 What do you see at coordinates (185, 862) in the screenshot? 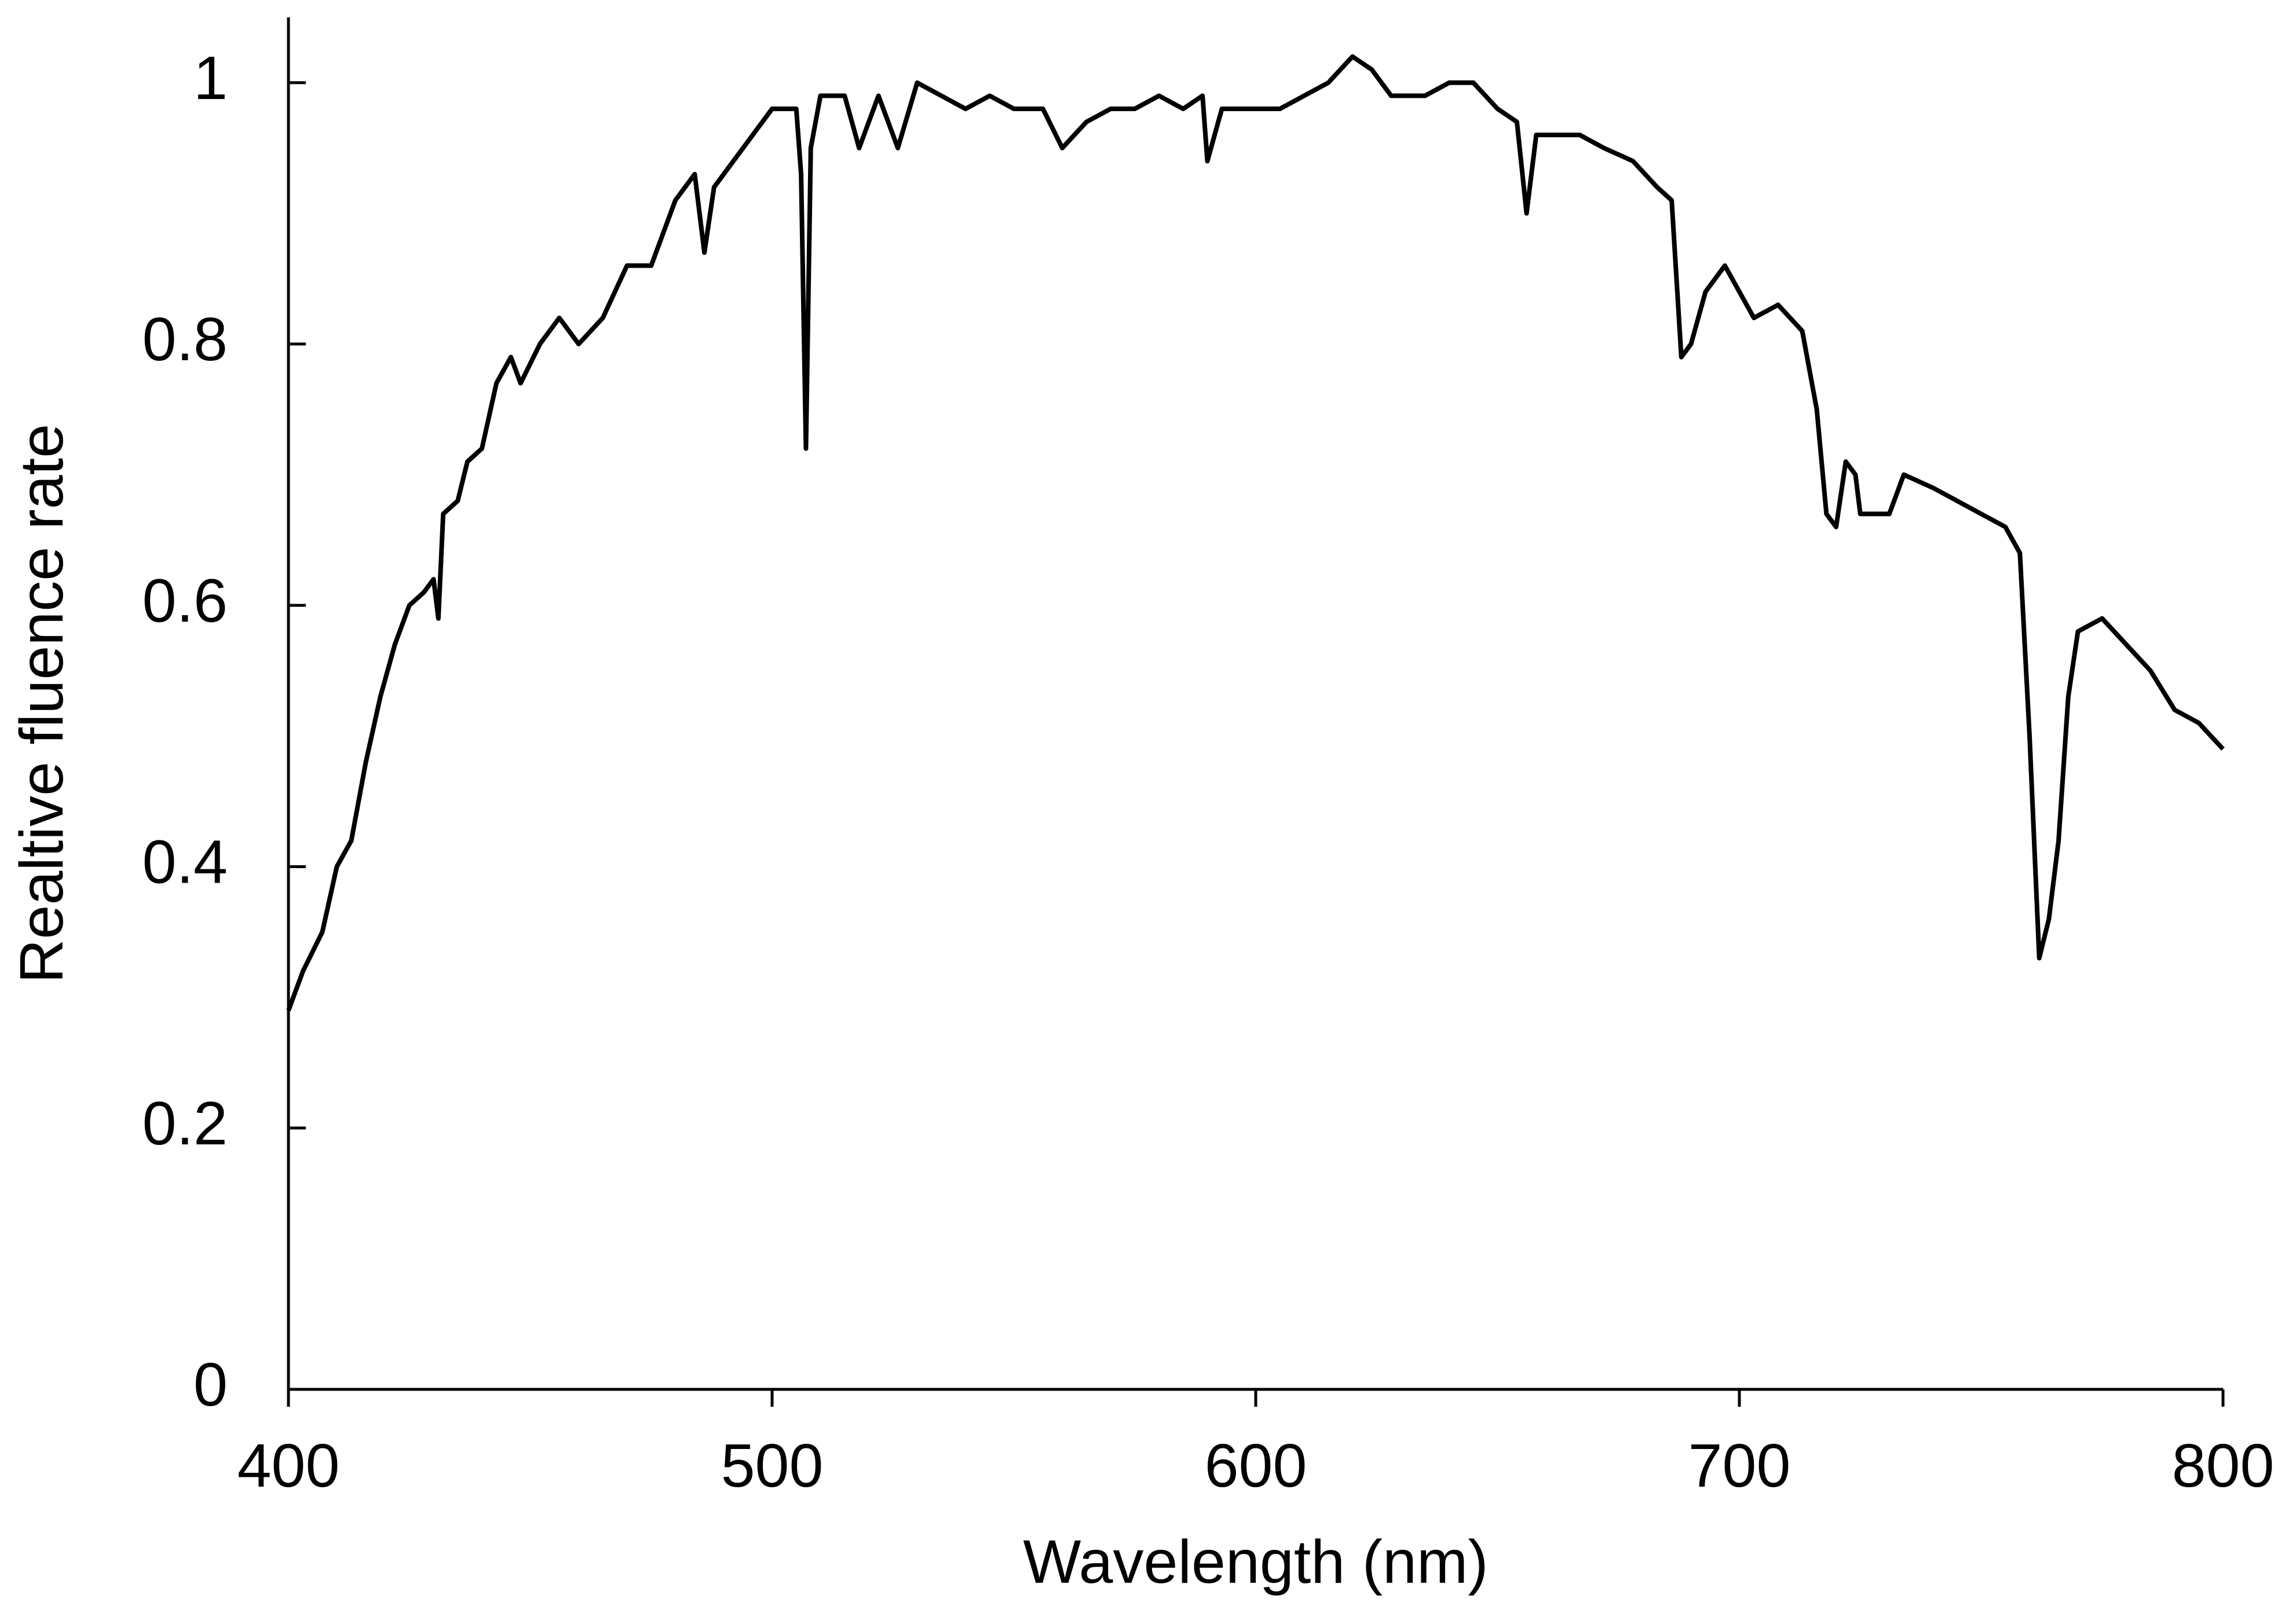
I see `y-tick-label: 0.4` at bounding box center [185, 862].